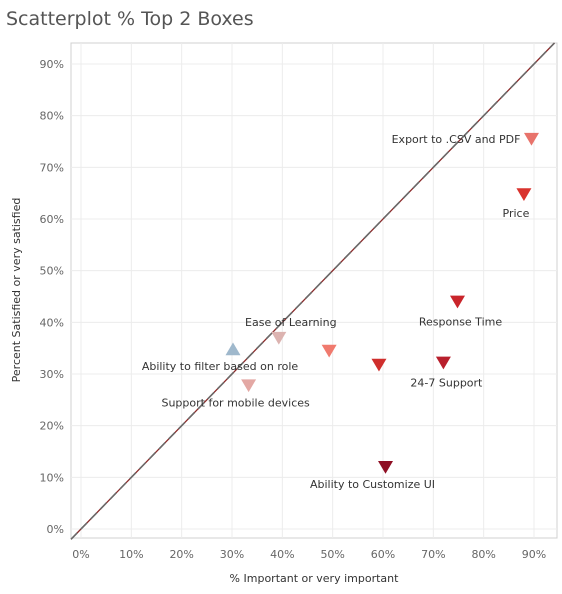 This screenshot has width=562, height=594. Describe the element at coordinates (55, 529) in the screenshot. I see `y-tick-label: 0%` at that location.